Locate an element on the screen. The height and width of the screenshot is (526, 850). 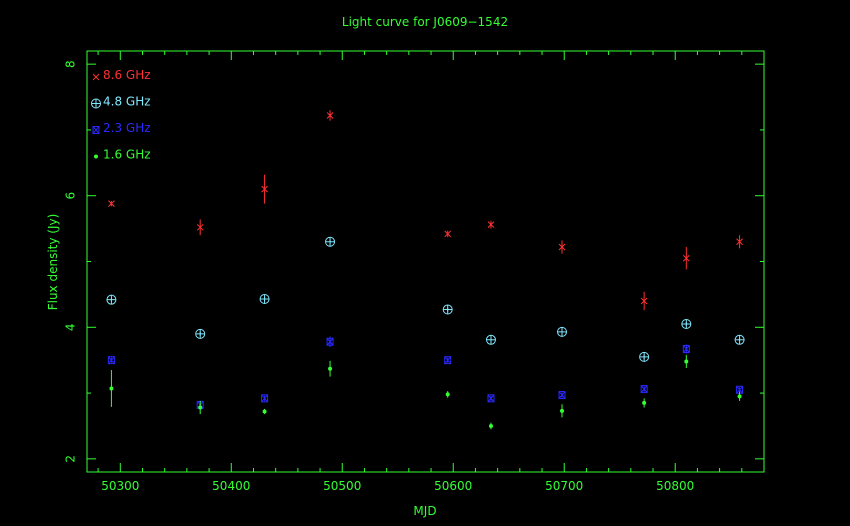
chart-title: Light curve for J0609−1542 is located at coordinates (425, 22).